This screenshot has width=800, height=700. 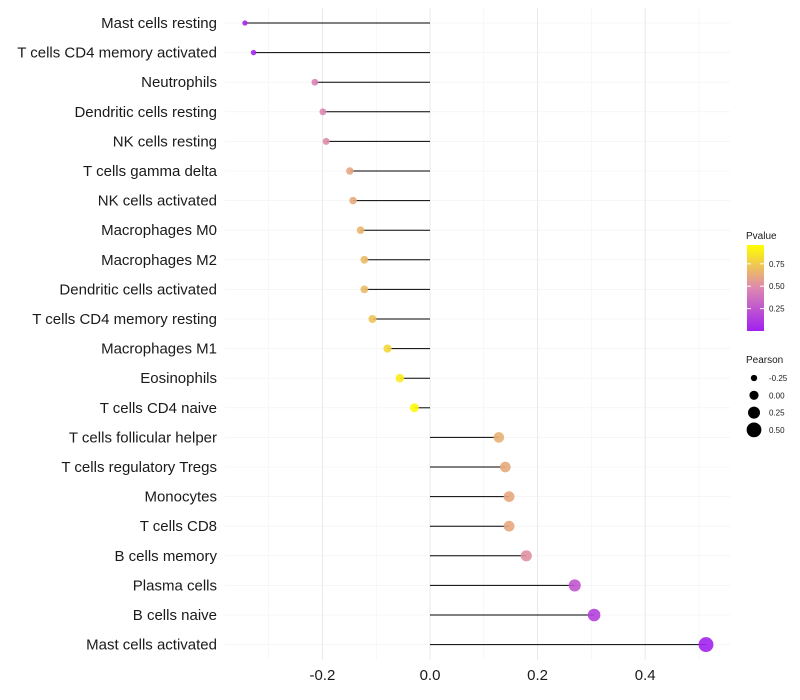 I want to click on pearson-legend-label: 0.25, so click(x=777, y=413).